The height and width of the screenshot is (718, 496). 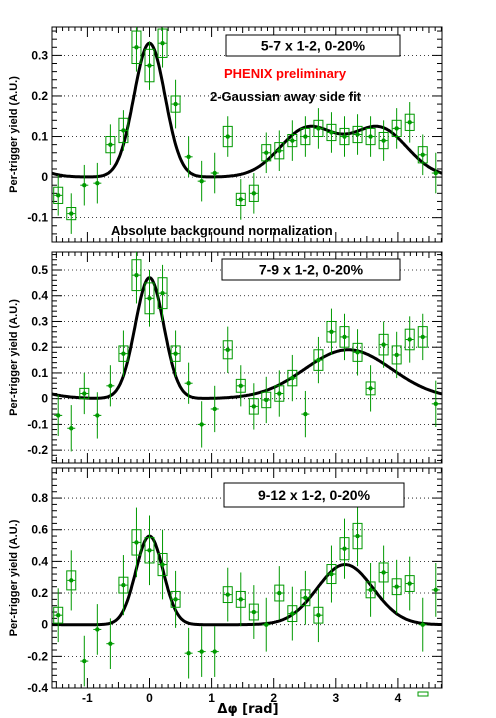 I want to click on y-tick-label: -0.1, so click(x=37, y=424).